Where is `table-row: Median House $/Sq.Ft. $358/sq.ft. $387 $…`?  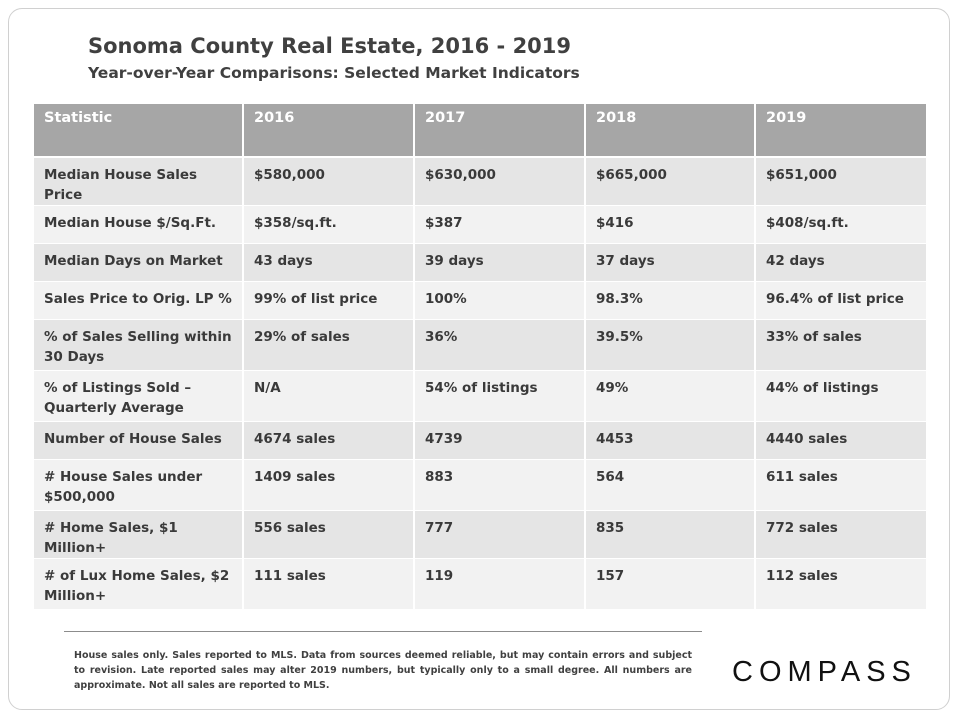
table-row: Median House $/Sq.Ft. $358/sq.ft. $387 $… is located at coordinates (480, 224).